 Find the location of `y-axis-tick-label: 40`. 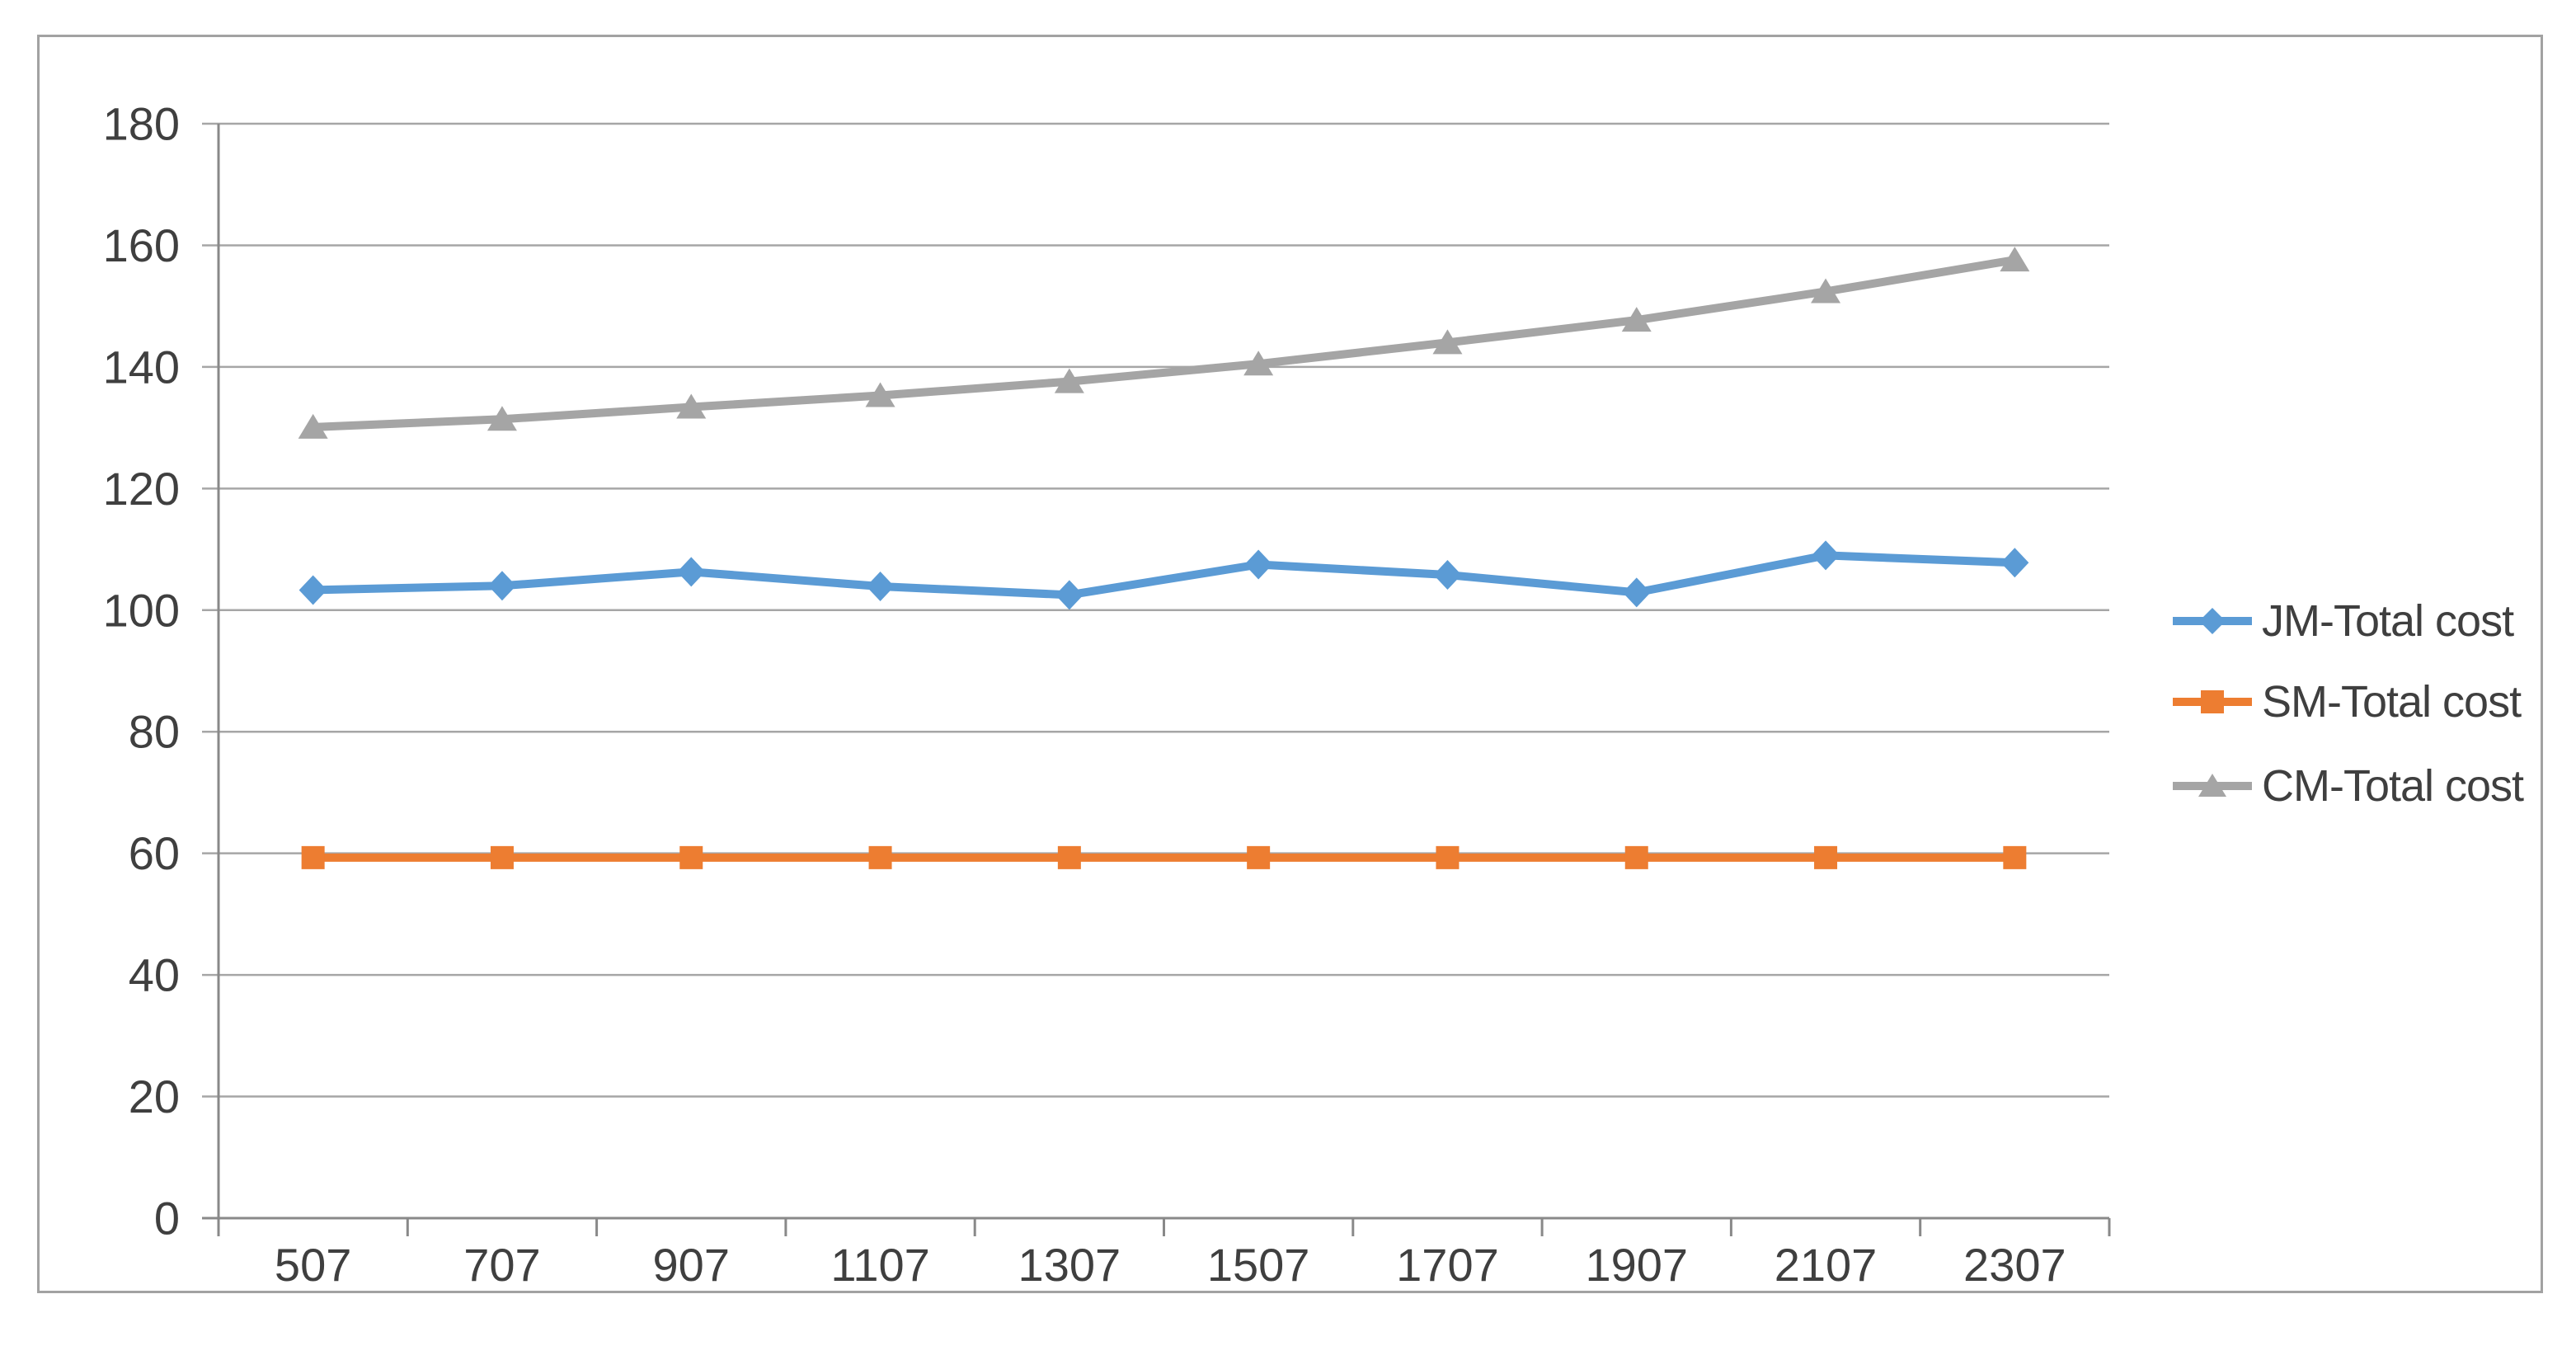

y-axis-tick-label: 40 is located at coordinates (154, 975).